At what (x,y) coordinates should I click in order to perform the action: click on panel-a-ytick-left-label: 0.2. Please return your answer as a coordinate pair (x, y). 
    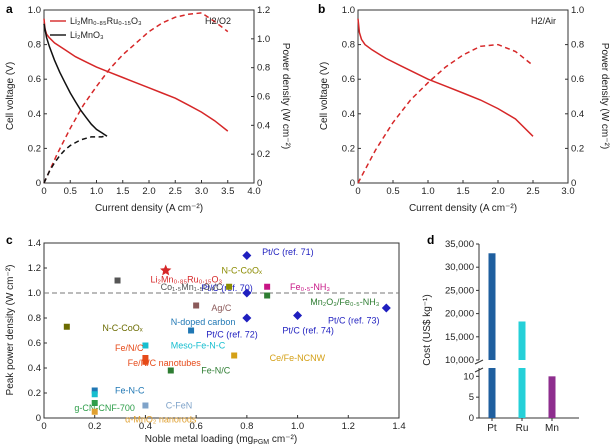
    Looking at the image, I should click on (34, 148).